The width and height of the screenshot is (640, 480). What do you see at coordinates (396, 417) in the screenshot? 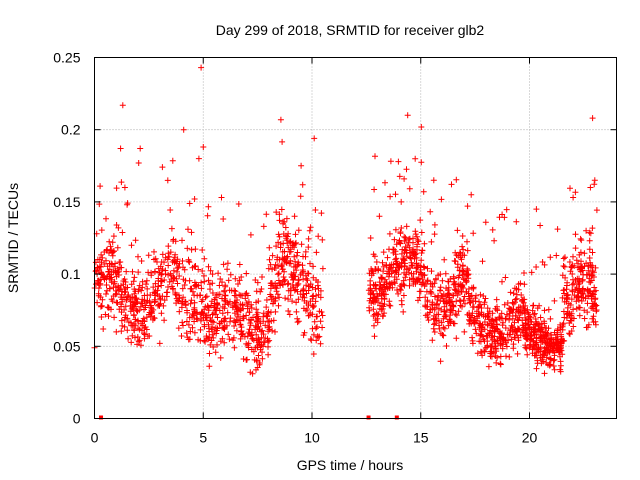
I see `zero-marker` at bounding box center [396, 417].